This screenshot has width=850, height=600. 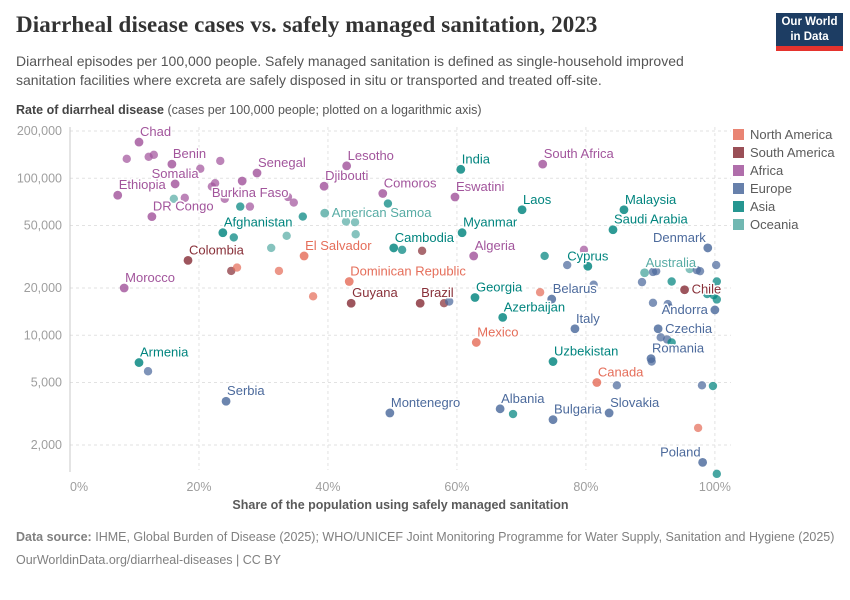 I want to click on data-point-montenegro, so click(x=390, y=413).